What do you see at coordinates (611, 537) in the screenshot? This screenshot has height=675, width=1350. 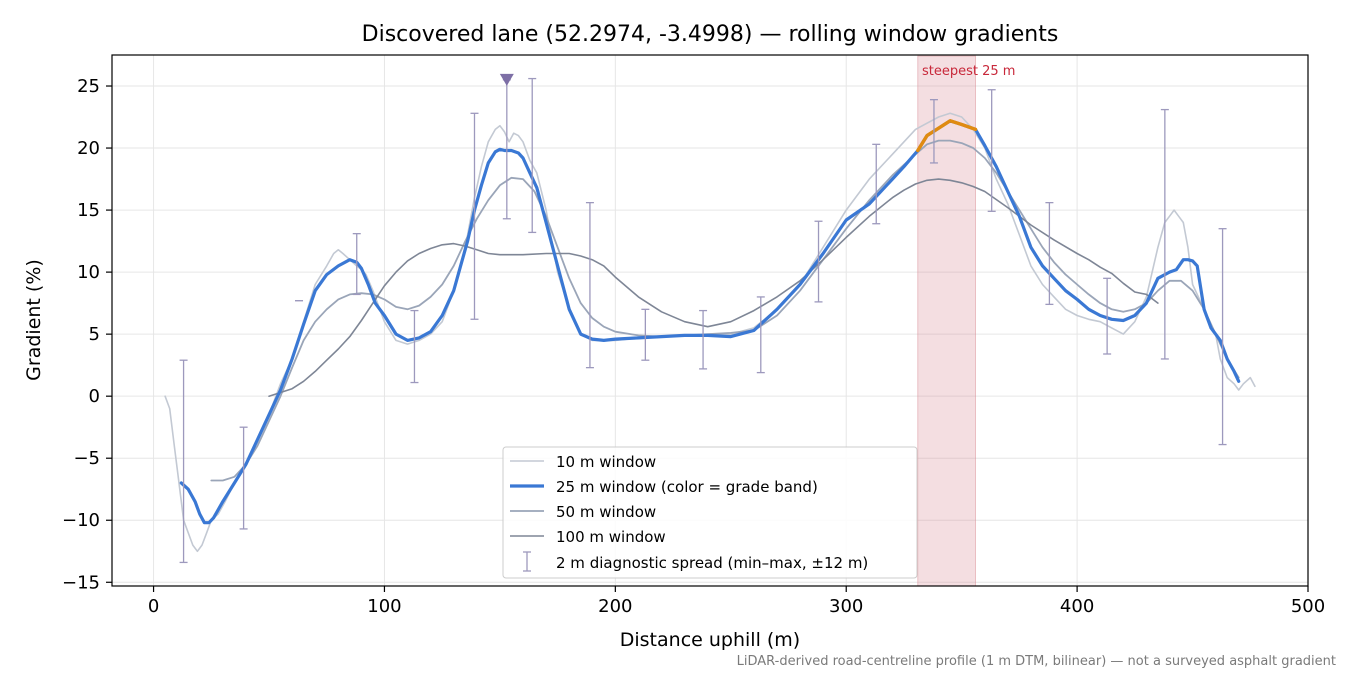 I see `legend-label-100m: 100 m window` at bounding box center [611, 537].